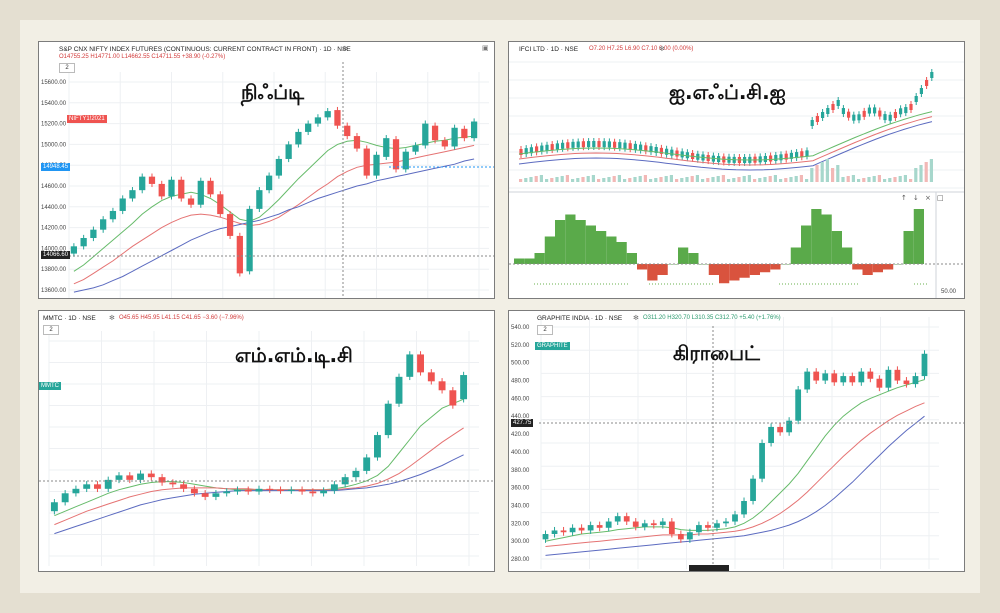  What do you see at coordinates (545, 330) in the screenshot?
I see `graphite-subchart-badge: 2` at bounding box center [545, 330].